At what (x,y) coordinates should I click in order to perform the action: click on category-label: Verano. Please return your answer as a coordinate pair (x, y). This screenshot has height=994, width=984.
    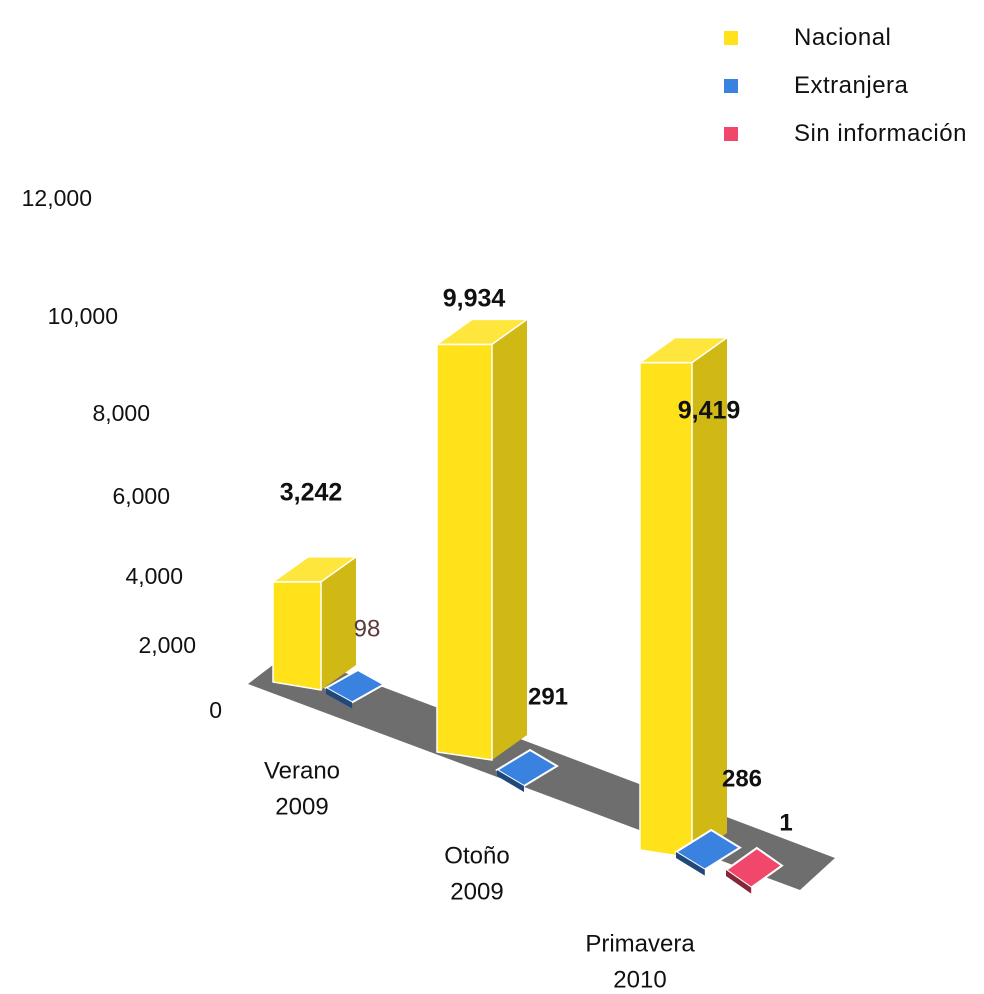
    Looking at the image, I should click on (302, 770).